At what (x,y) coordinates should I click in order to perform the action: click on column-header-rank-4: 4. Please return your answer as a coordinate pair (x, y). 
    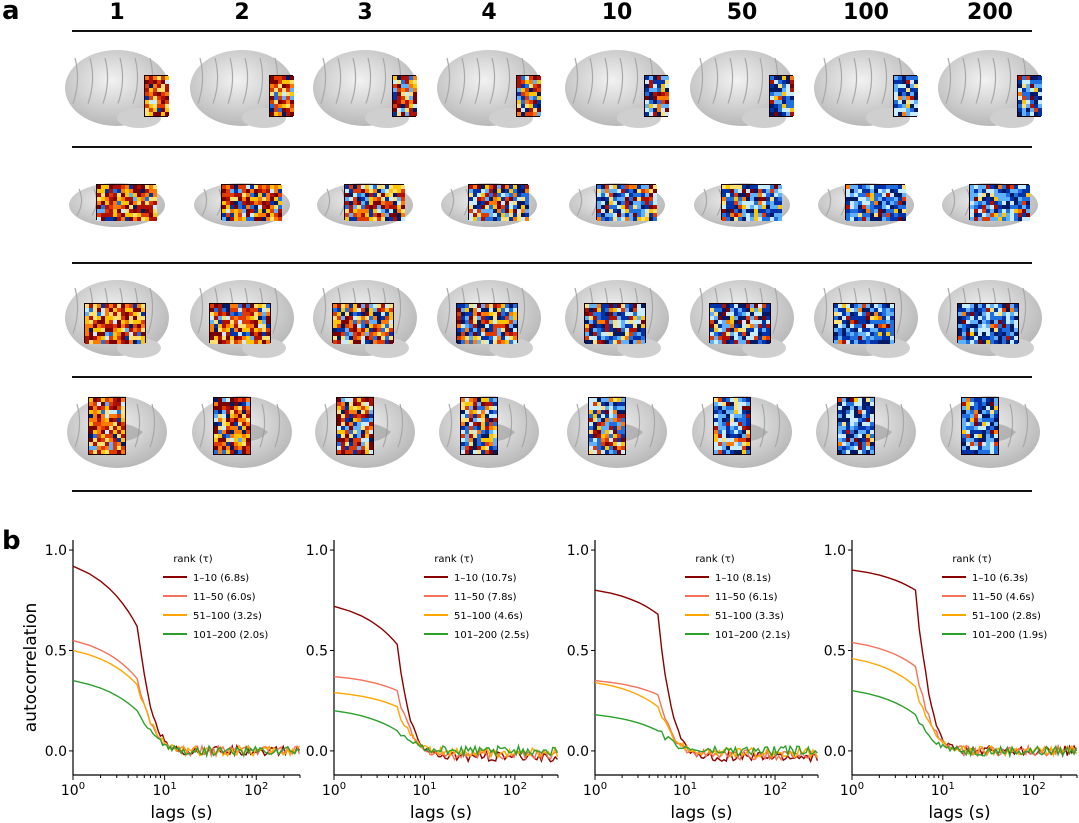
    Looking at the image, I should click on (489, 12).